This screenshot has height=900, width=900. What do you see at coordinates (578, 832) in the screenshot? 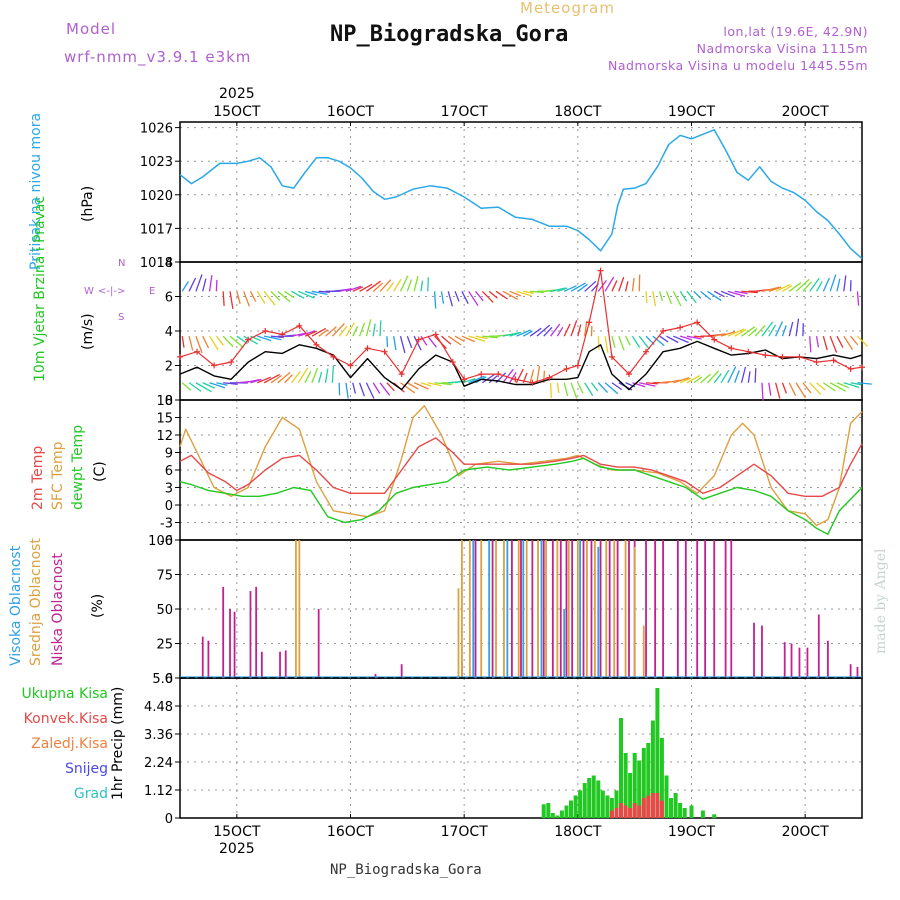
I see `bottom-date-label-18oct: 18OCT` at bounding box center [578, 832].